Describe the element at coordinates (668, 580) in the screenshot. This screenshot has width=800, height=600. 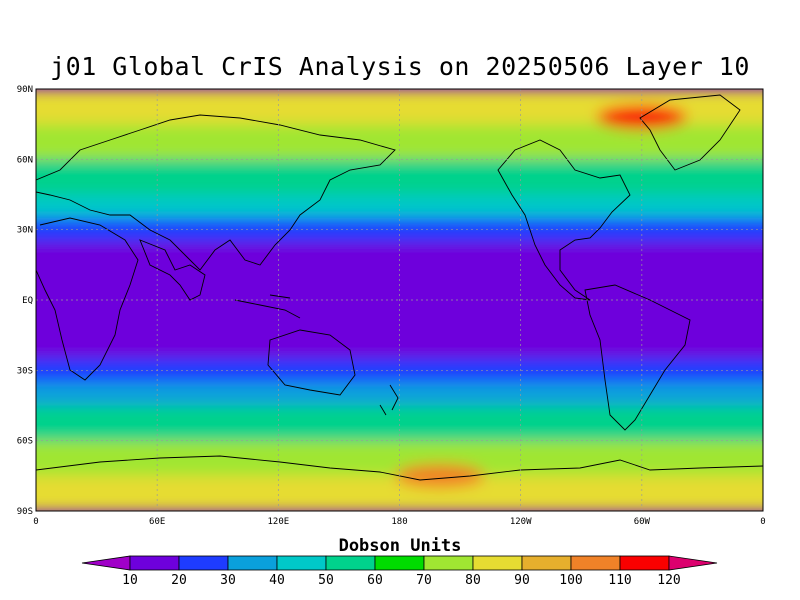
I see `colorbar-tick-label: 120` at that location.